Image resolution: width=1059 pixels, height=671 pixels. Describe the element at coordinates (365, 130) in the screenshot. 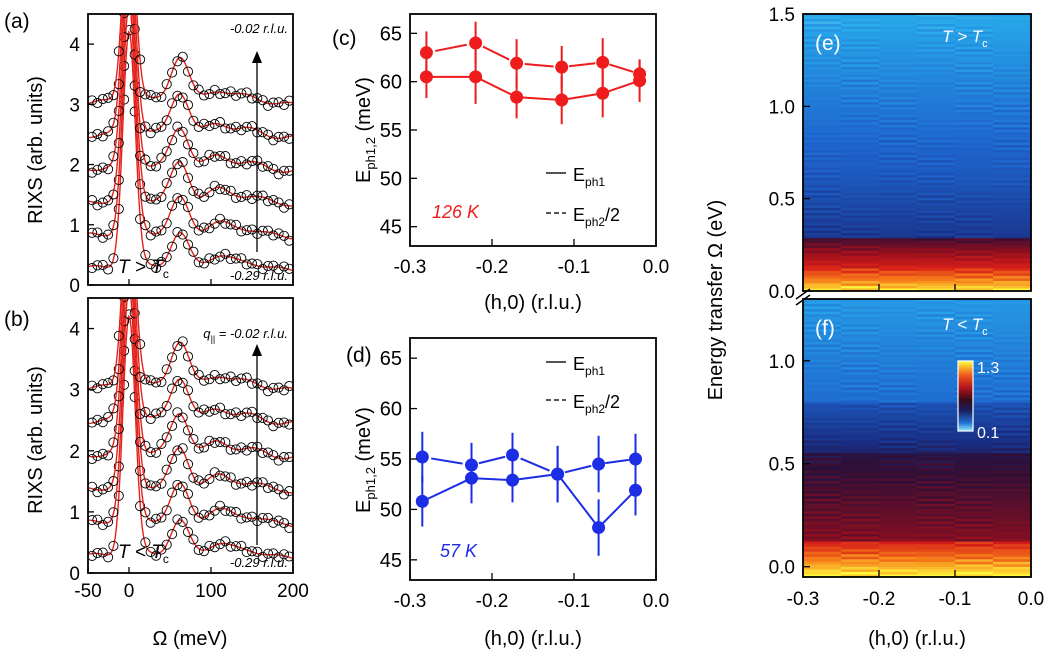

I see `panel-c-ylabel: Eph1,2 (meV)` at that location.